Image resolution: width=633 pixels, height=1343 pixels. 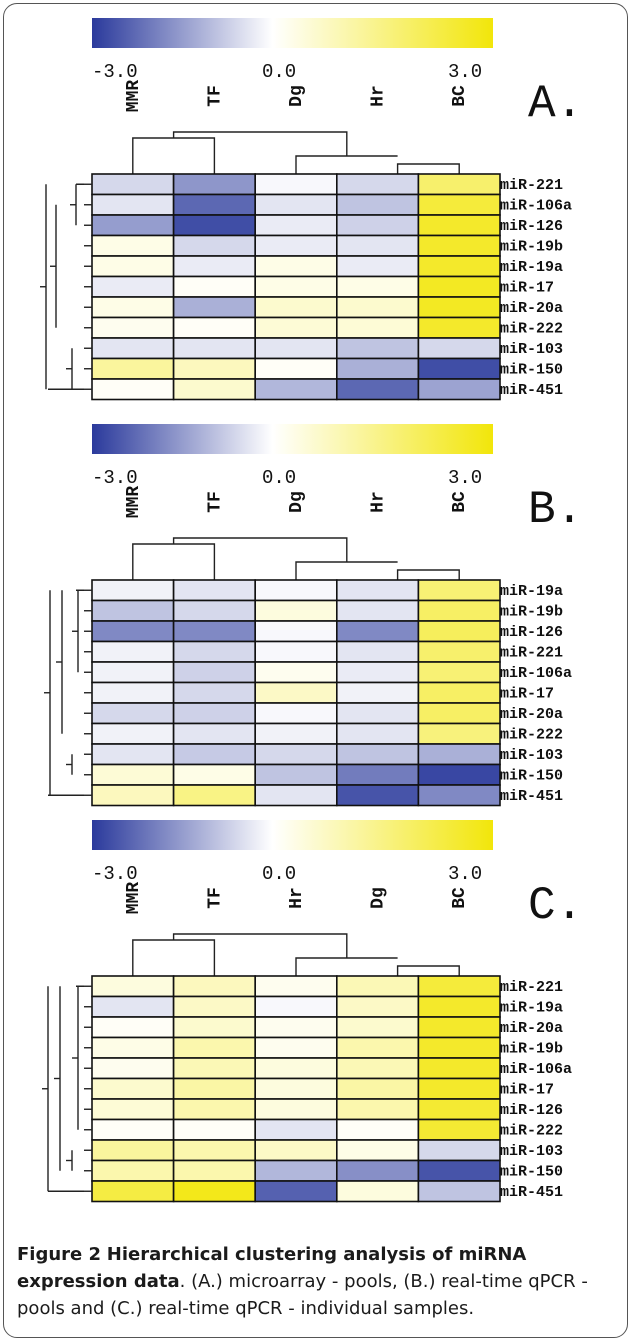 I want to click on row-label: miR-222, so click(x=531, y=735).